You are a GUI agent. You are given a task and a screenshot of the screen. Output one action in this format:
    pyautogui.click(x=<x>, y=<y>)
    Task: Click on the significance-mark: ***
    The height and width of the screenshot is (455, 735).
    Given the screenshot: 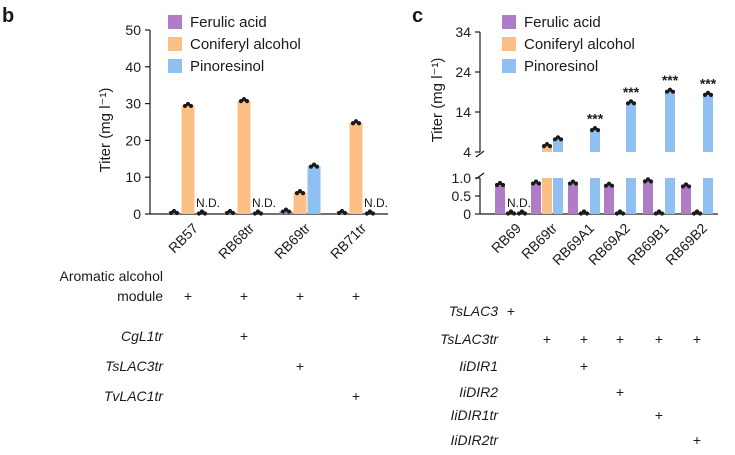 What is the action you would take?
    pyautogui.click(x=670, y=80)
    